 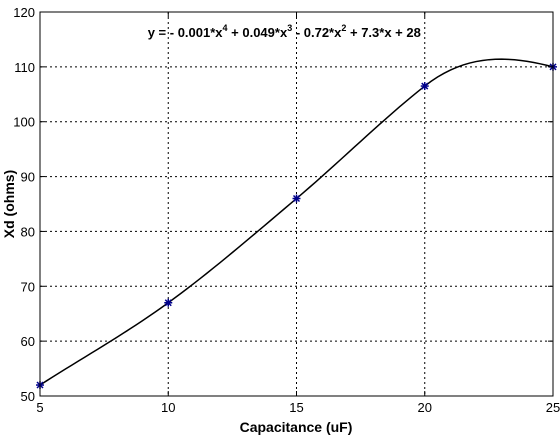 What do you see at coordinates (425, 407) in the screenshot?
I see `x-tick-label: 20` at bounding box center [425, 407].